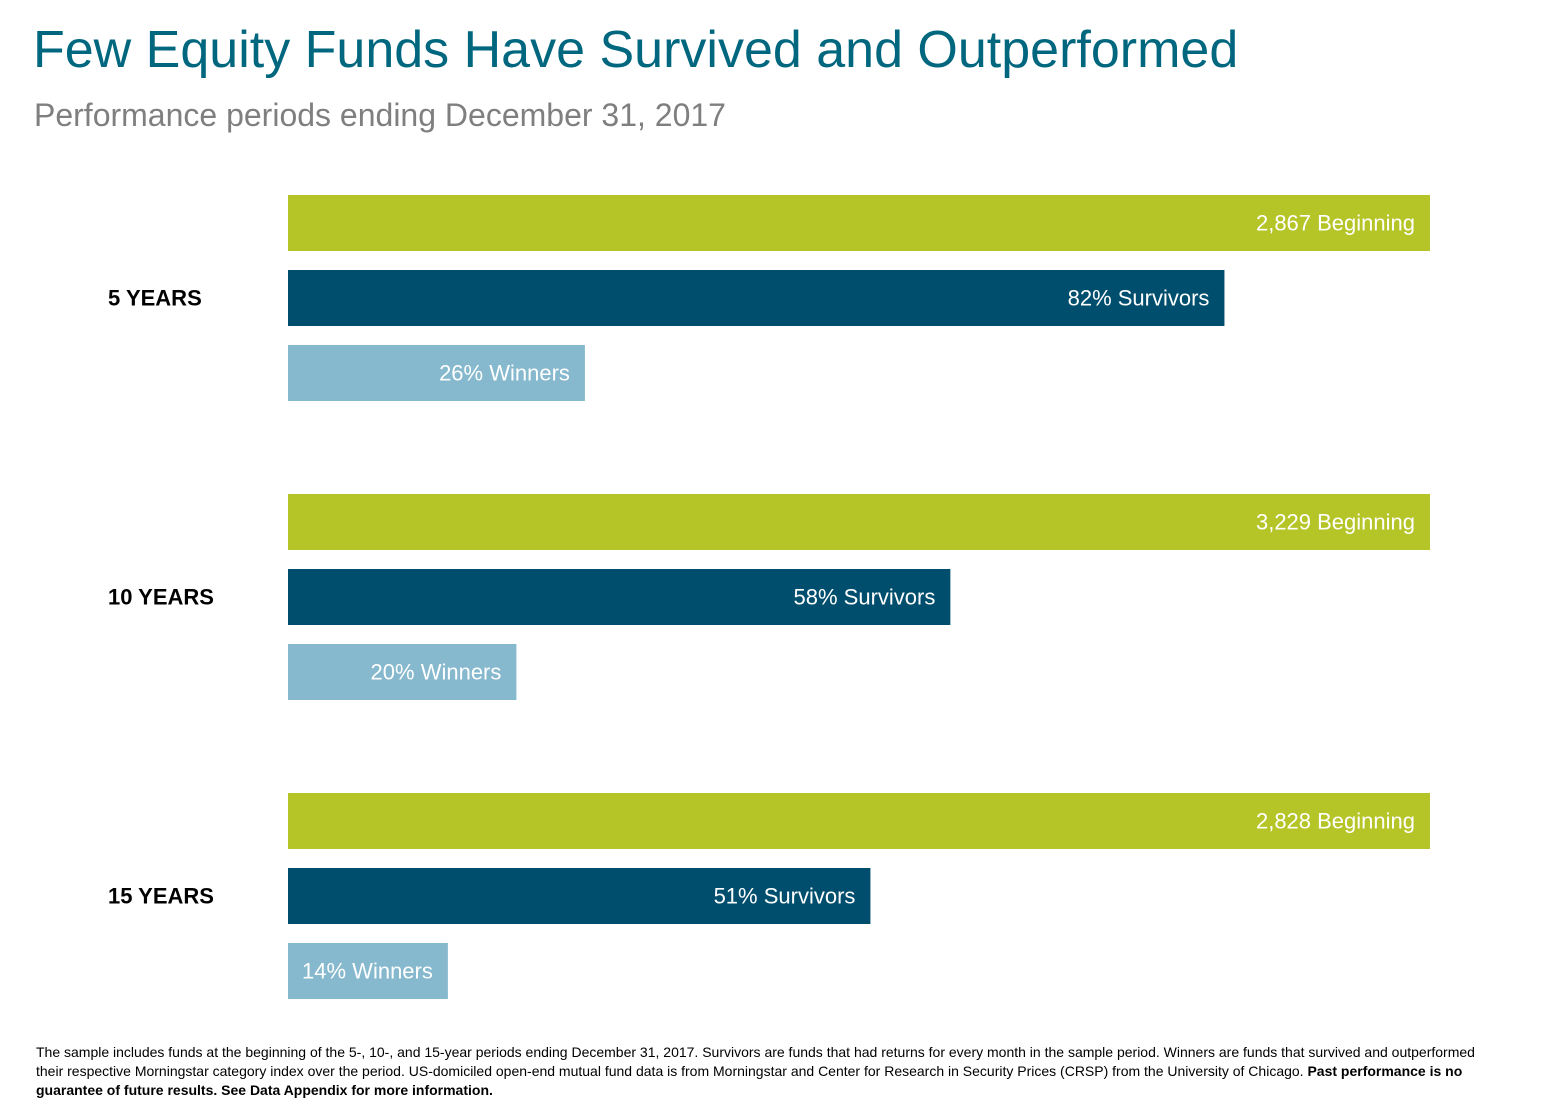 This screenshot has width=1545, height=1114. Describe the element at coordinates (504, 373) in the screenshot. I see `bar-label-winners: 26% Winners` at that location.